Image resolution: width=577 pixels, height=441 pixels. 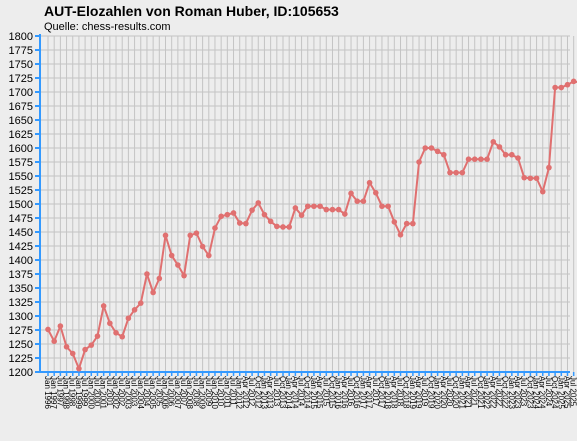 What do you see at coordinates (84, 391) in the screenshot?
I see `x-tick-label: Jul 1999` at bounding box center [84, 391].